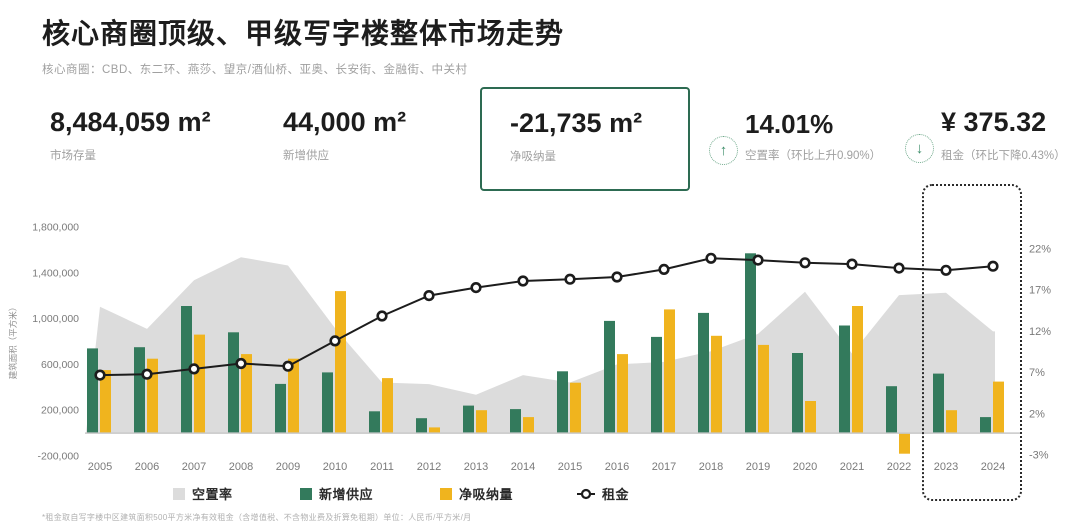 Image resolution: width=1080 pixels, height=530 pixels. I want to click on bar-new-supply-2013, so click(468, 419).